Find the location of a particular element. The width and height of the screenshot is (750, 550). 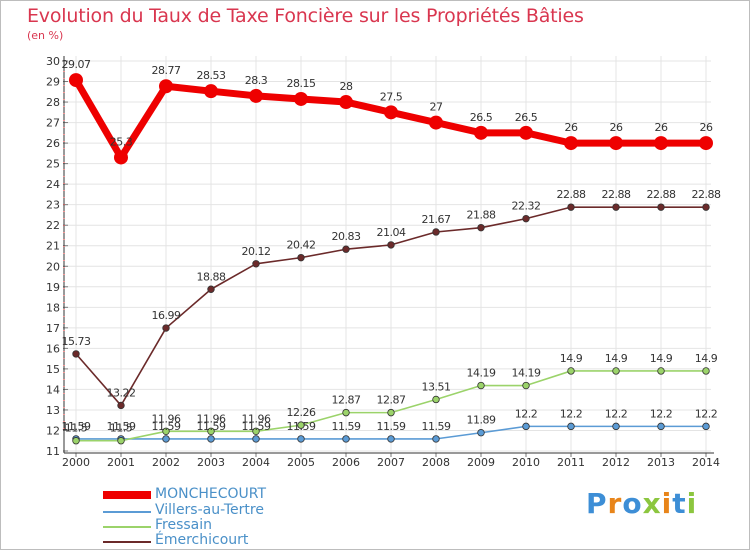

data-label-fressain: 14.19 is located at coordinates (526, 373).